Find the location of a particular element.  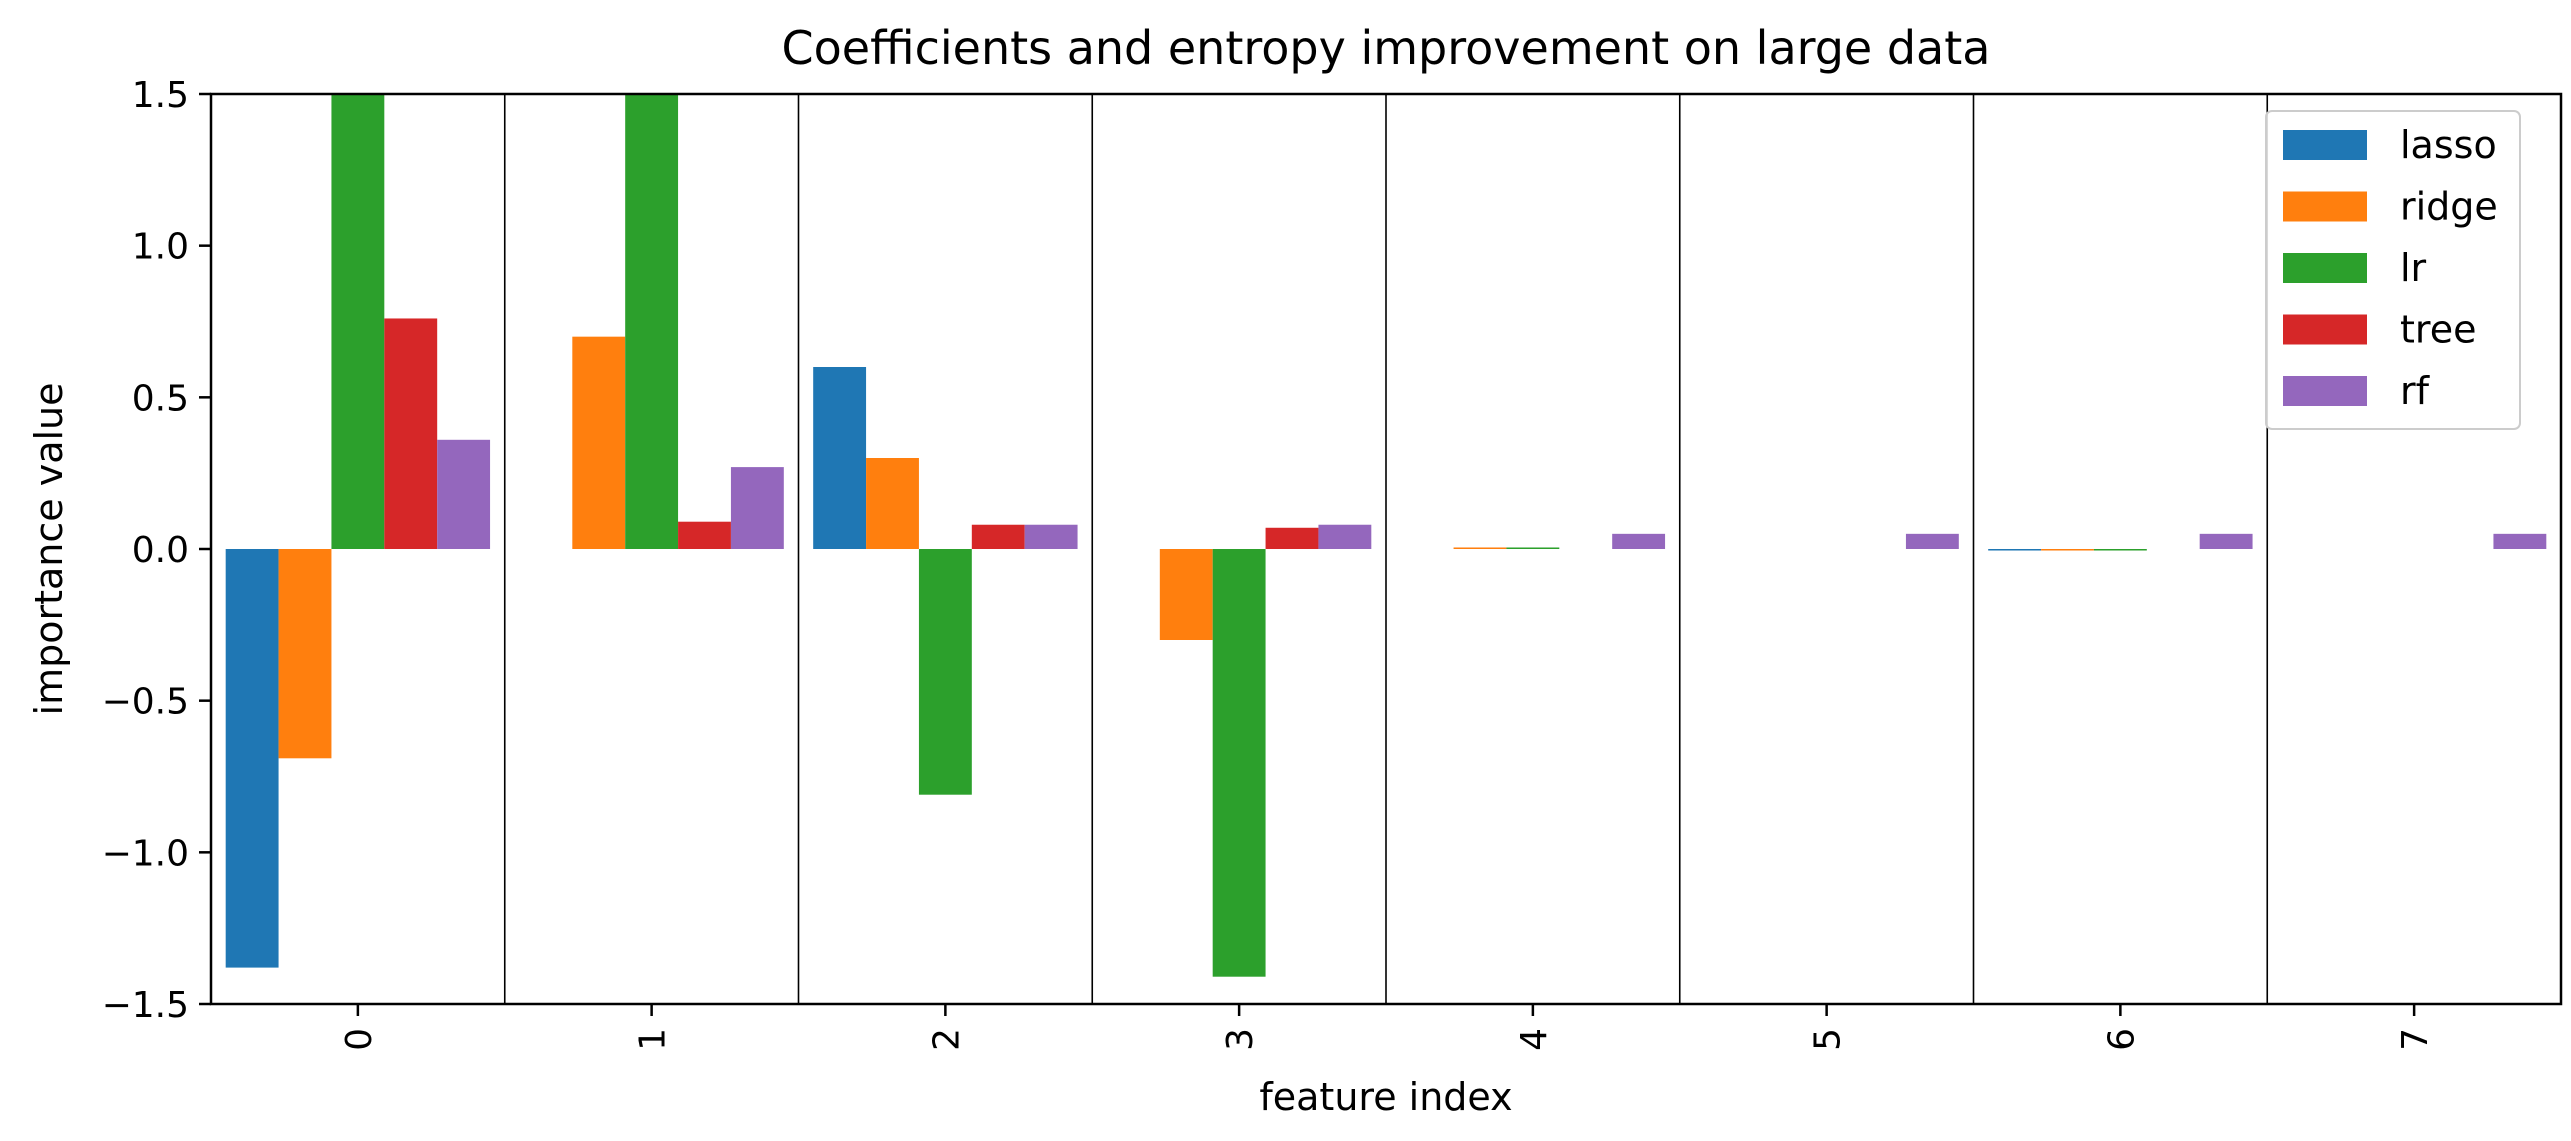

y-tick-label: −0.5 is located at coordinates (145, 702).